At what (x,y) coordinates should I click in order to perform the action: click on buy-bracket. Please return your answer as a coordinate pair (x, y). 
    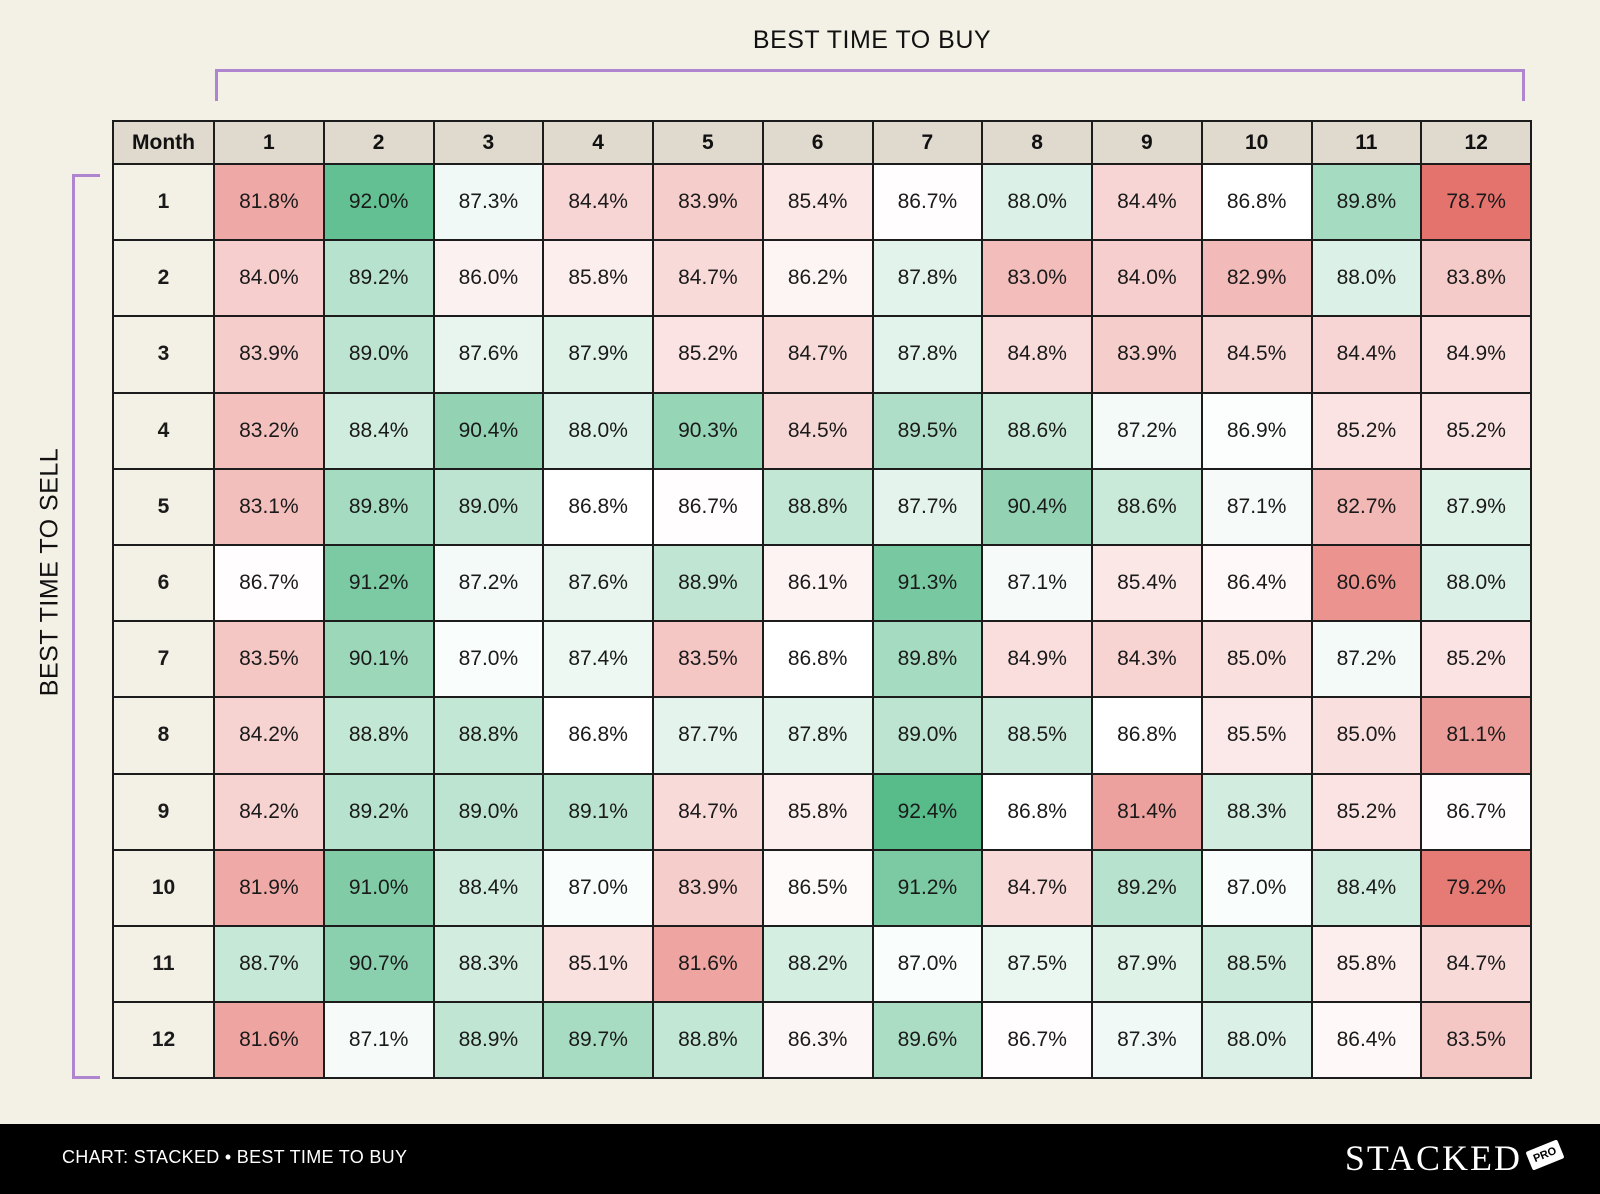
    Looking at the image, I should click on (870, 85).